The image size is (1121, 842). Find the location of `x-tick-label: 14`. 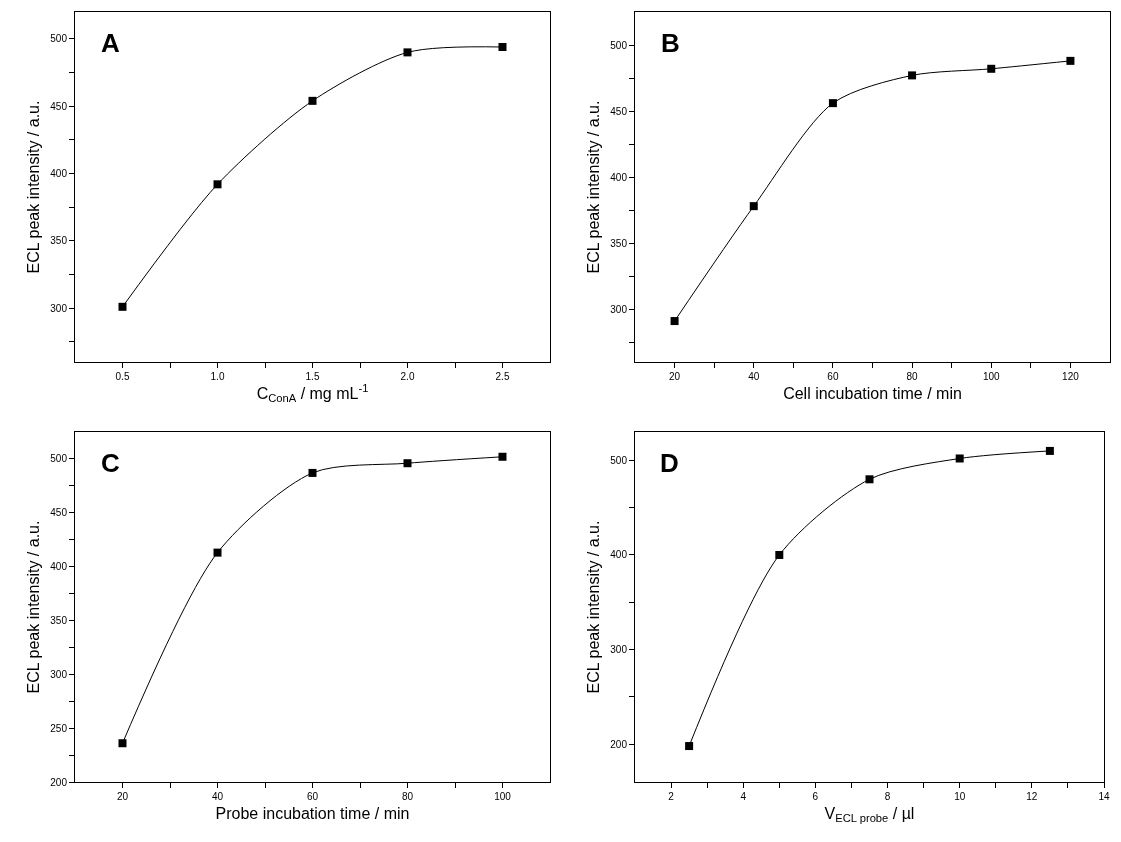

x-tick-label: 14 is located at coordinates (1104, 796).